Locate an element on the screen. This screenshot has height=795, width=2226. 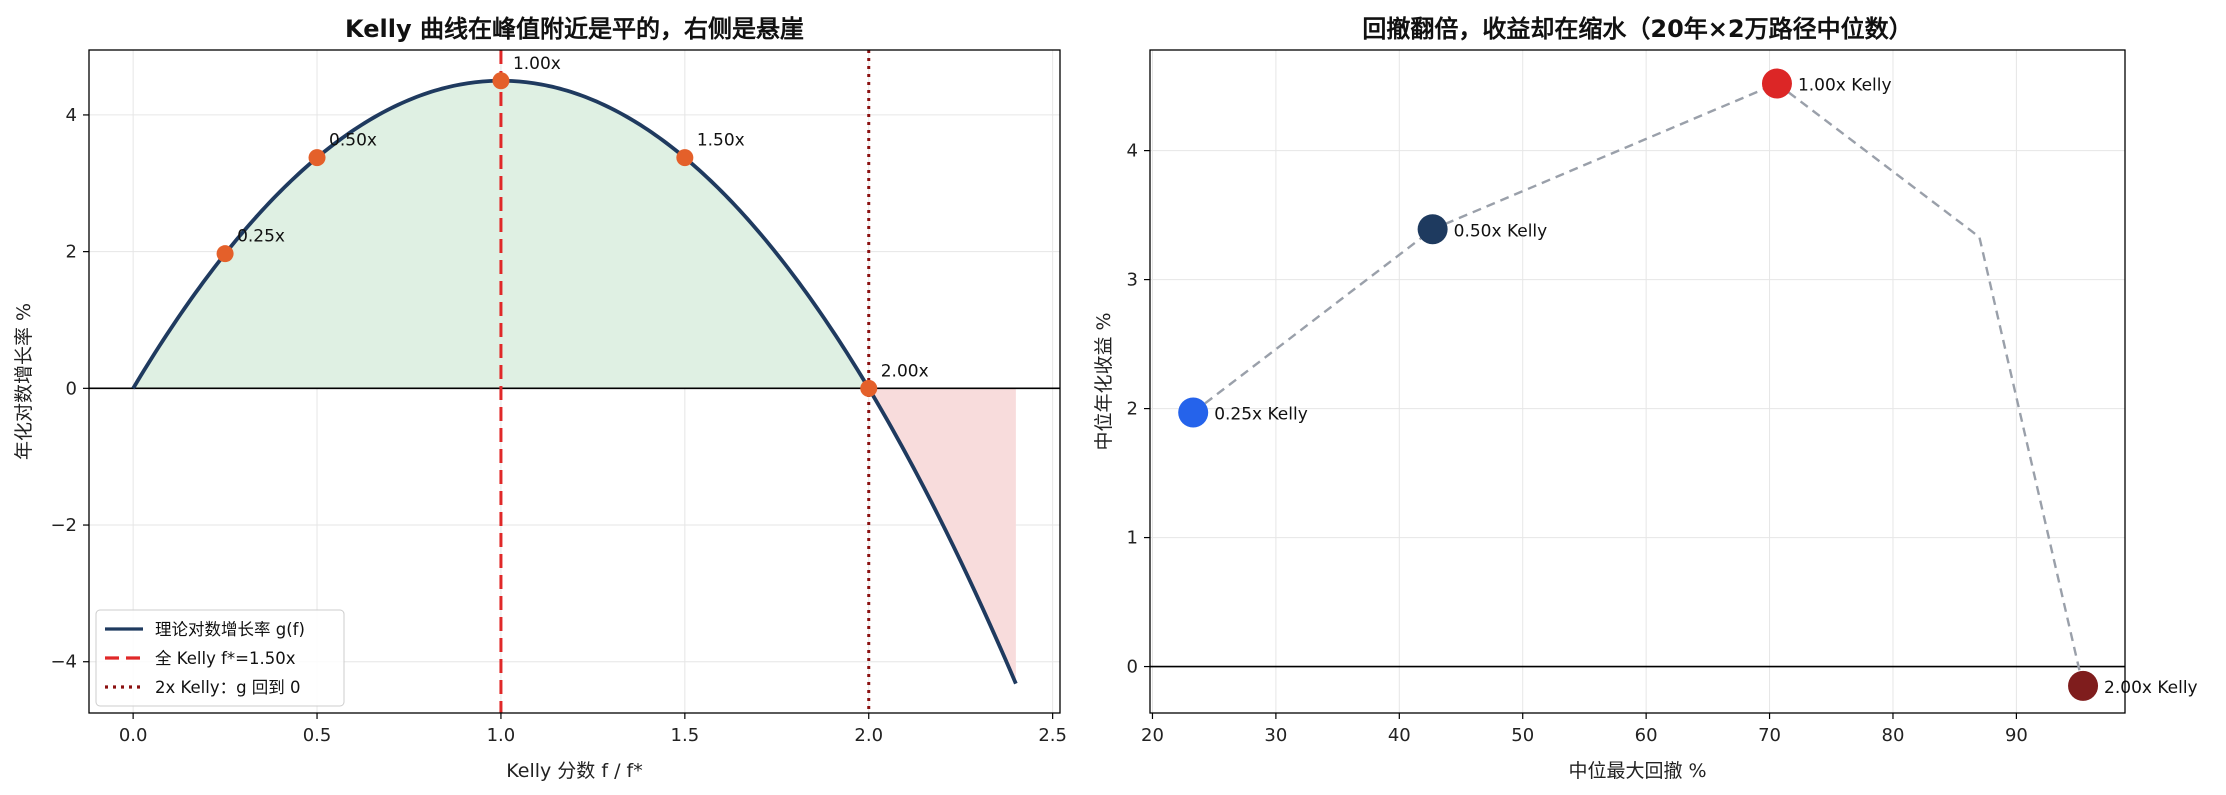
right-x-tick-label: 70 is located at coordinates (1769, 735).